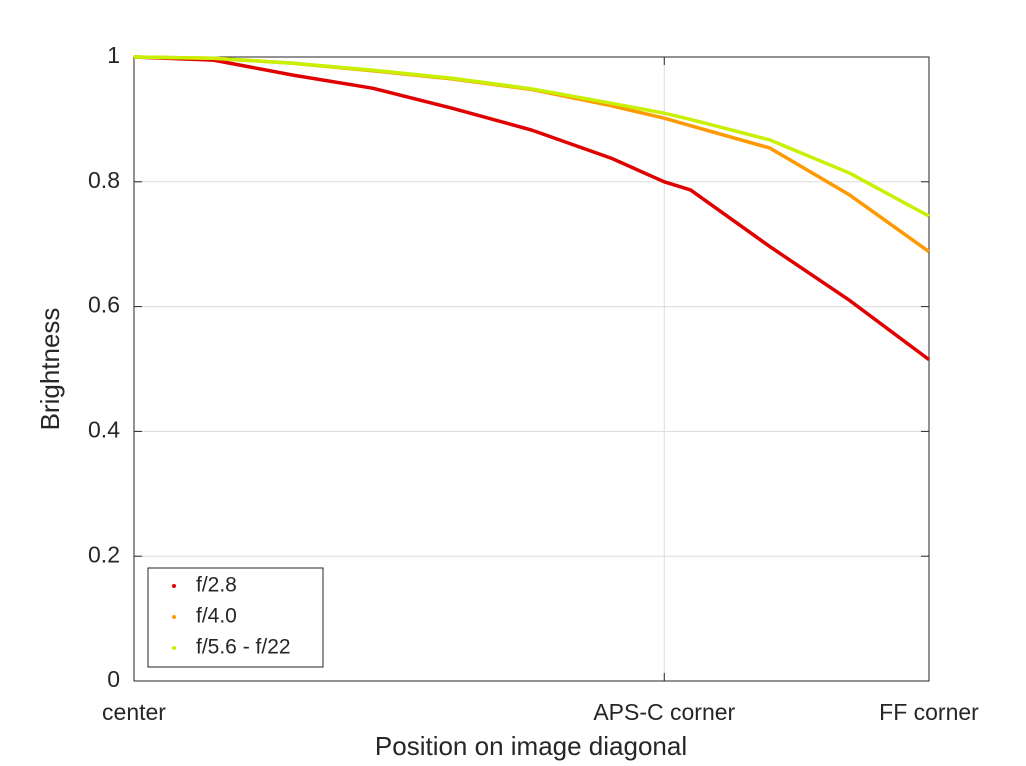 This screenshot has width=1026, height=766. What do you see at coordinates (134, 712) in the screenshot?
I see `x-tick-label: center` at bounding box center [134, 712].